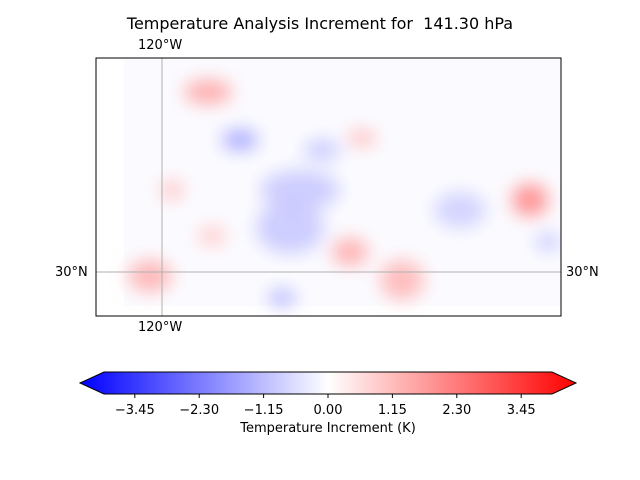 The width and height of the screenshot is (640, 480). What do you see at coordinates (521, 410) in the screenshot?
I see `colorbar-tick-label: 3.45` at bounding box center [521, 410].